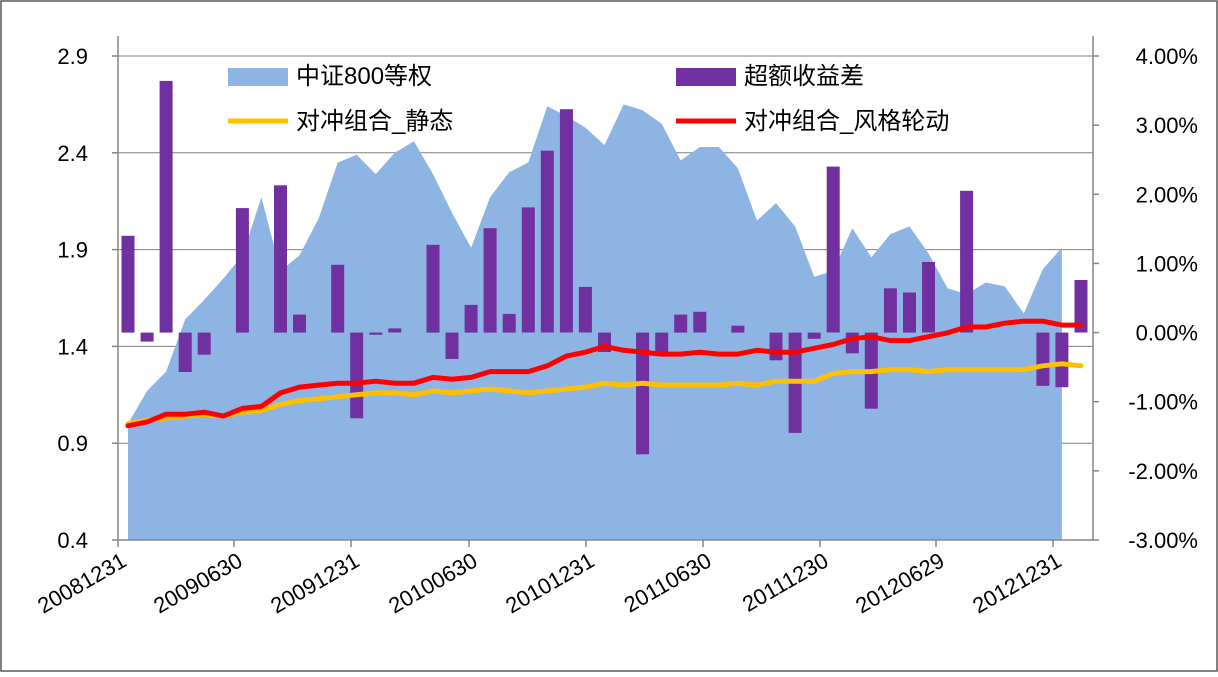  I want to click on legend-label-static: 对冲组合_静态, so click(374, 121).